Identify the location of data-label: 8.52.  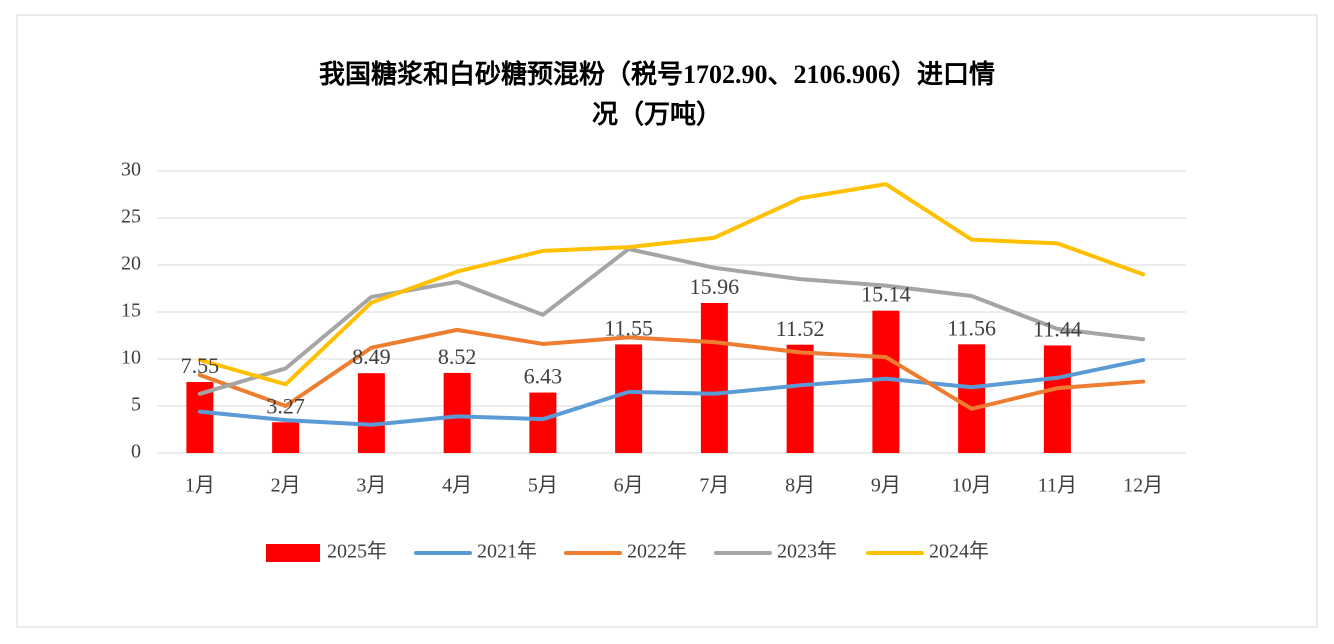
(457, 356).